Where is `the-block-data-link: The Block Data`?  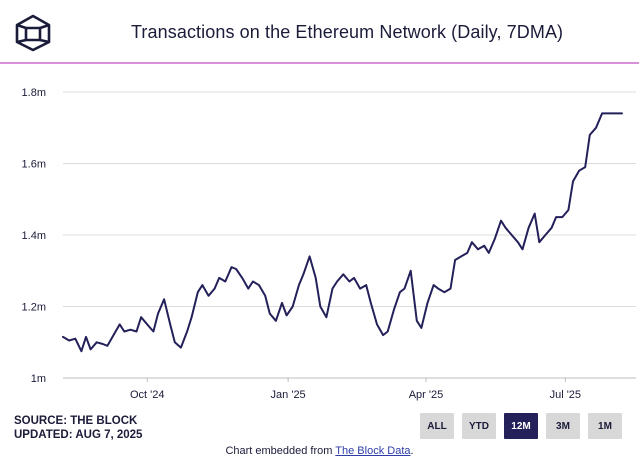 the-block-data-link: The Block Data is located at coordinates (373, 451).